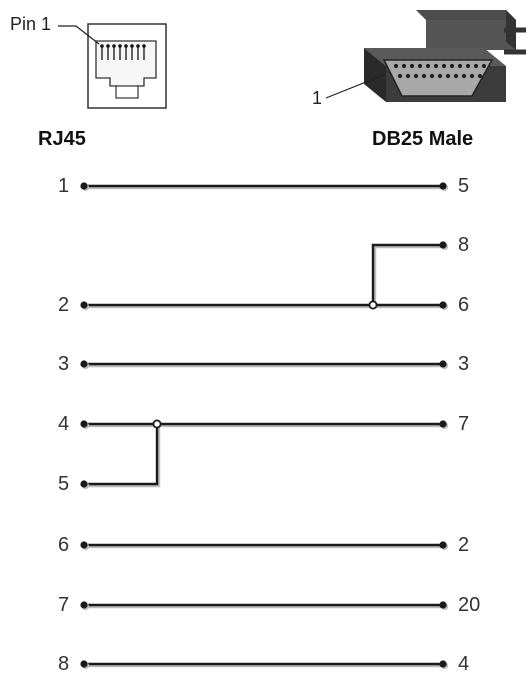 This screenshot has height=675, width=527. I want to click on db25-connector-icon, so click(445, 56).